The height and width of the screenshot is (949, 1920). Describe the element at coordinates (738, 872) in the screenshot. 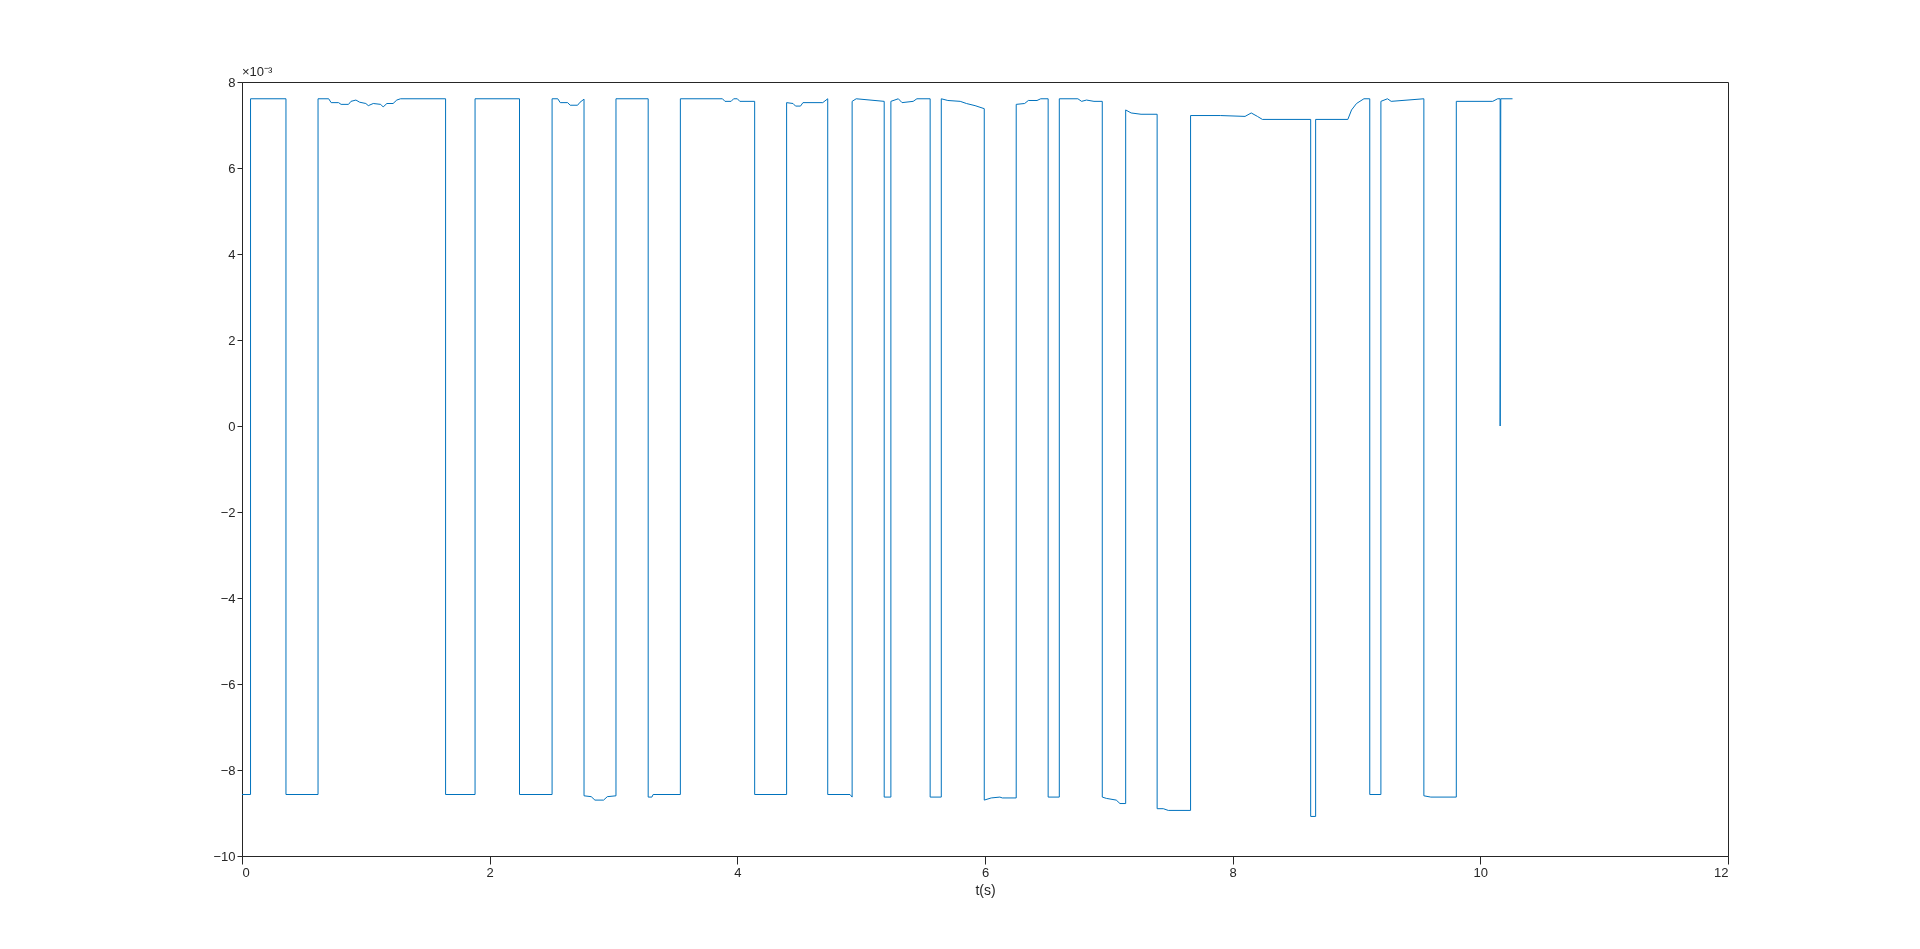

I see `x-tick-label: 4` at that location.